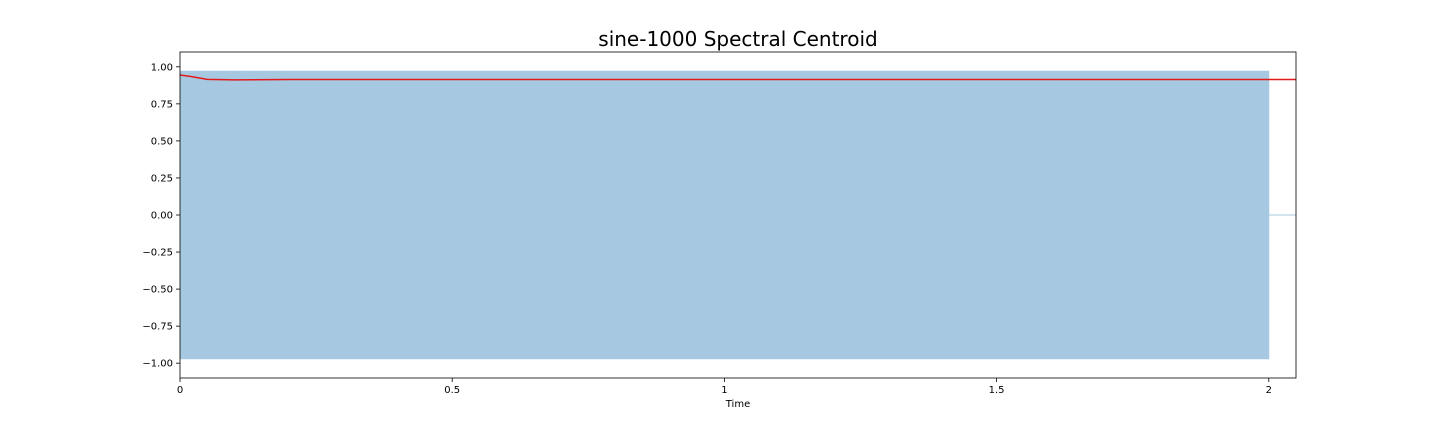 The width and height of the screenshot is (1440, 436). What do you see at coordinates (157, 253) in the screenshot?
I see `y-tick-label: −0.25` at bounding box center [157, 253].